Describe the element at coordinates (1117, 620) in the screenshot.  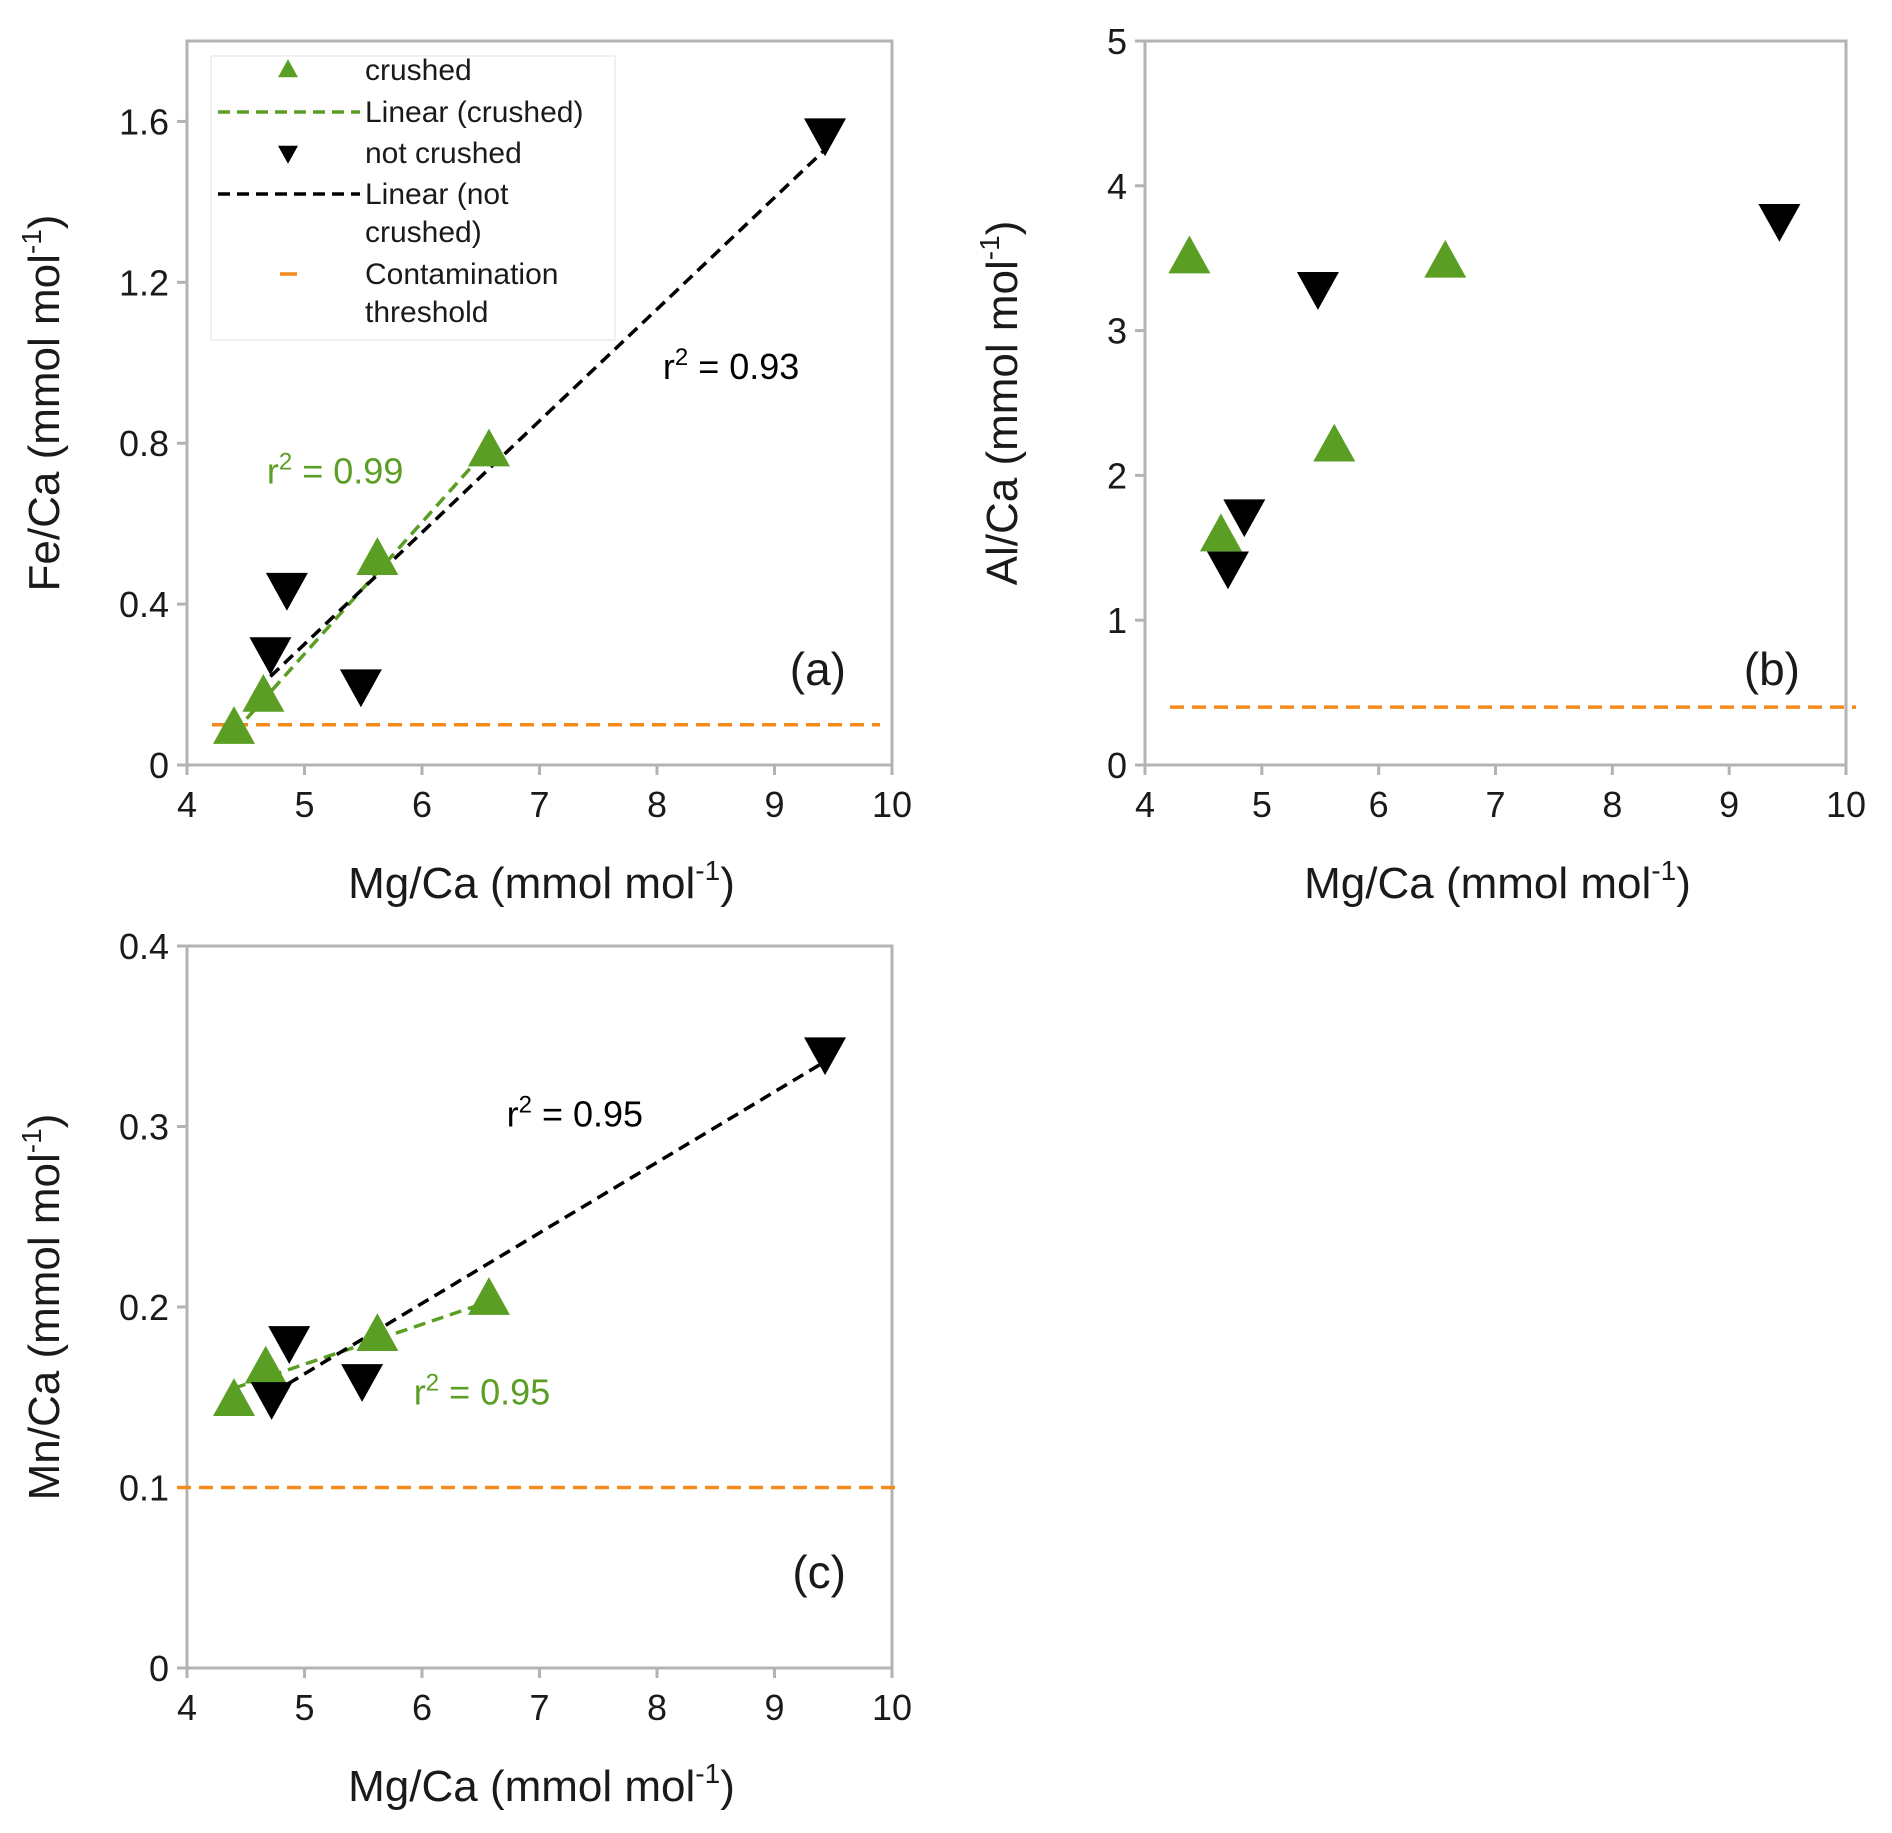
I see `y-tick-label: 1` at that location.